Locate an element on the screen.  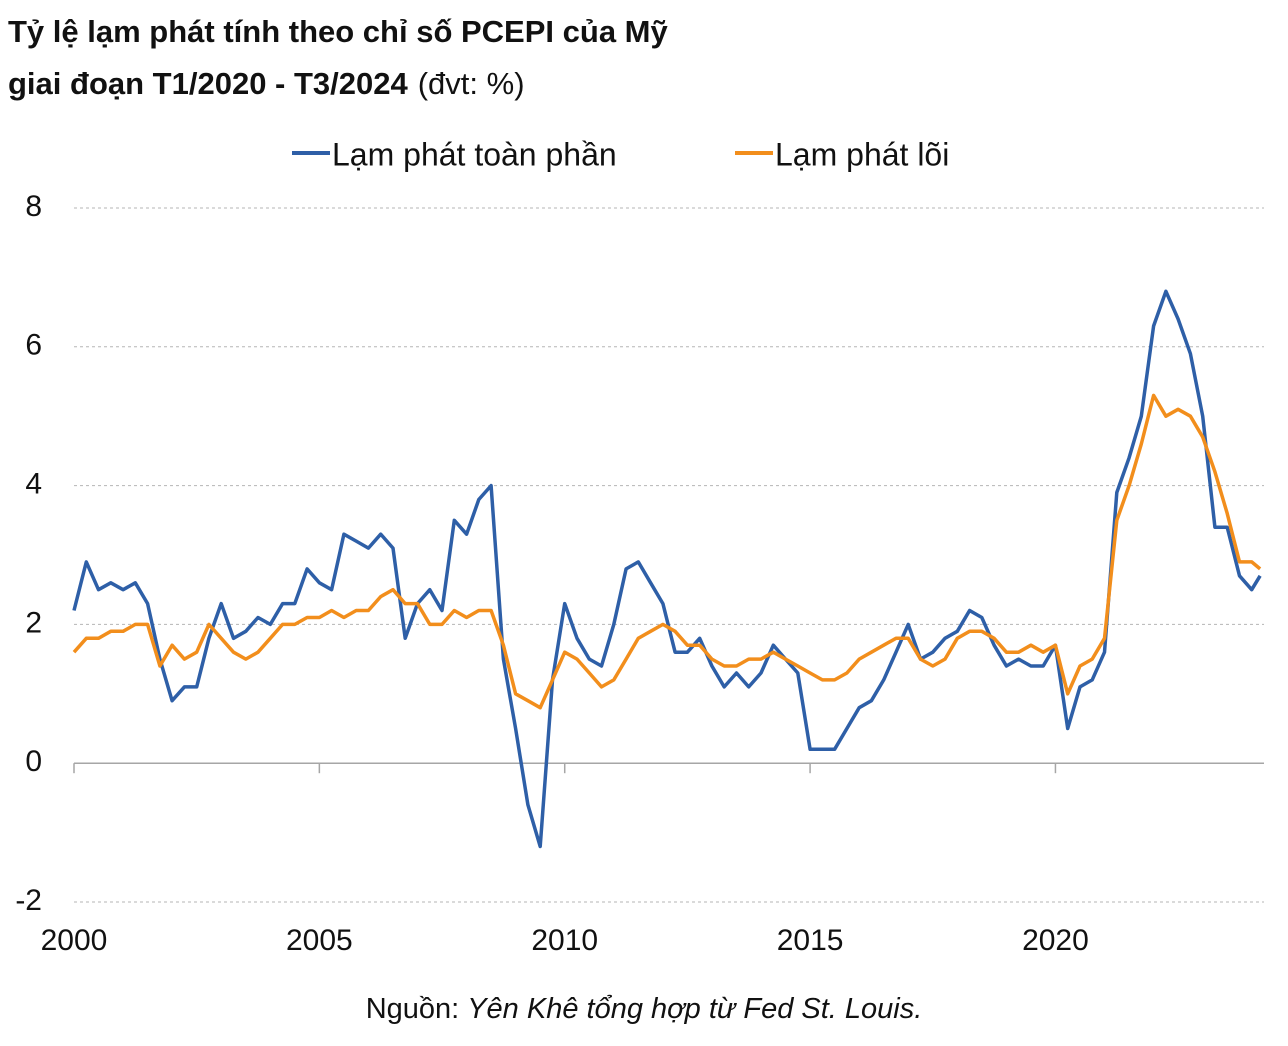
y-tick-label: 8 is located at coordinates (33, 206).